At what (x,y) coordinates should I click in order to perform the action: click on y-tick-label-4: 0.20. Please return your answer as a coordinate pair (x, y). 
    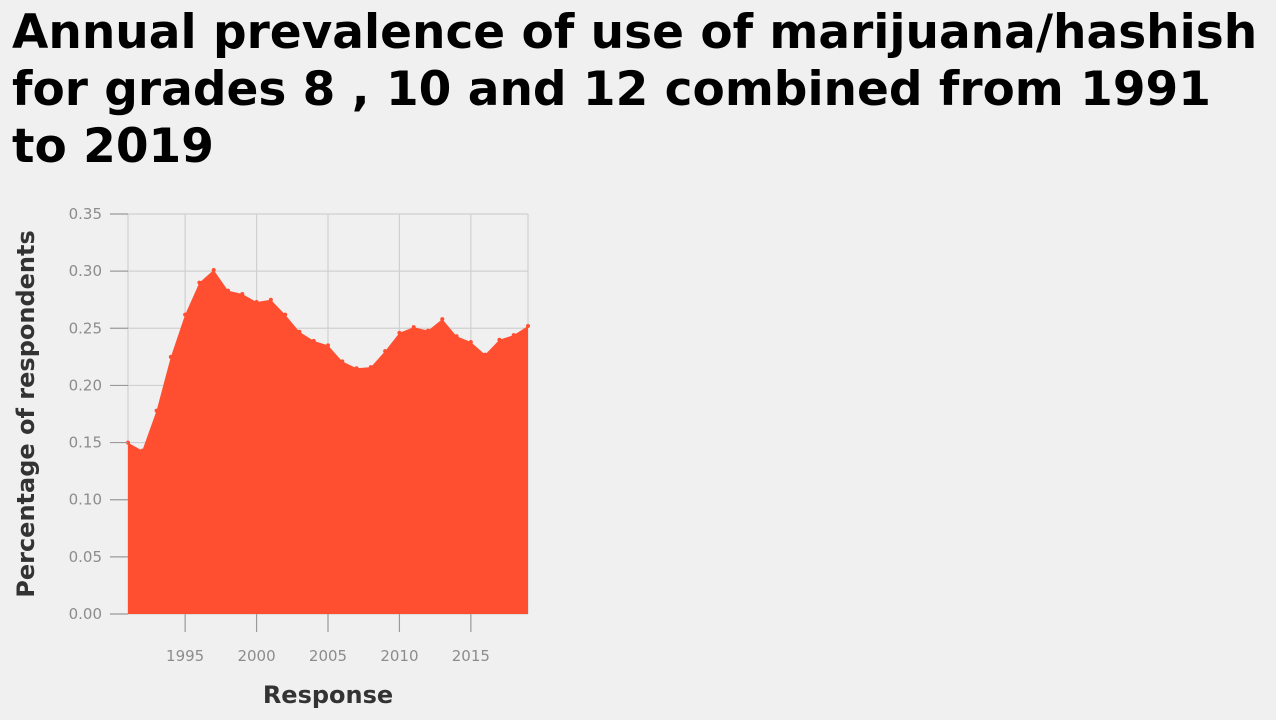
    Looking at the image, I should click on (85, 385).